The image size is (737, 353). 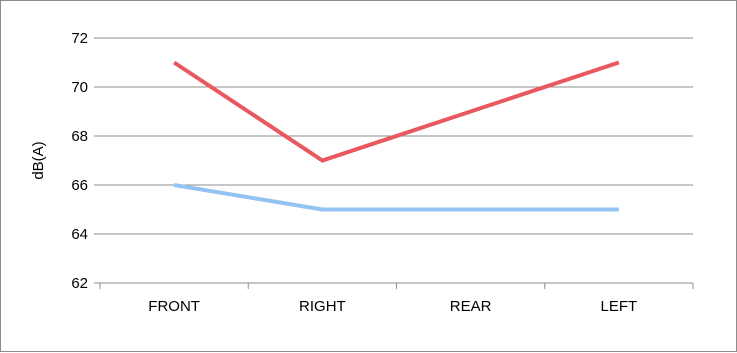 I want to click on y-tick-label: 66, so click(x=79, y=185).